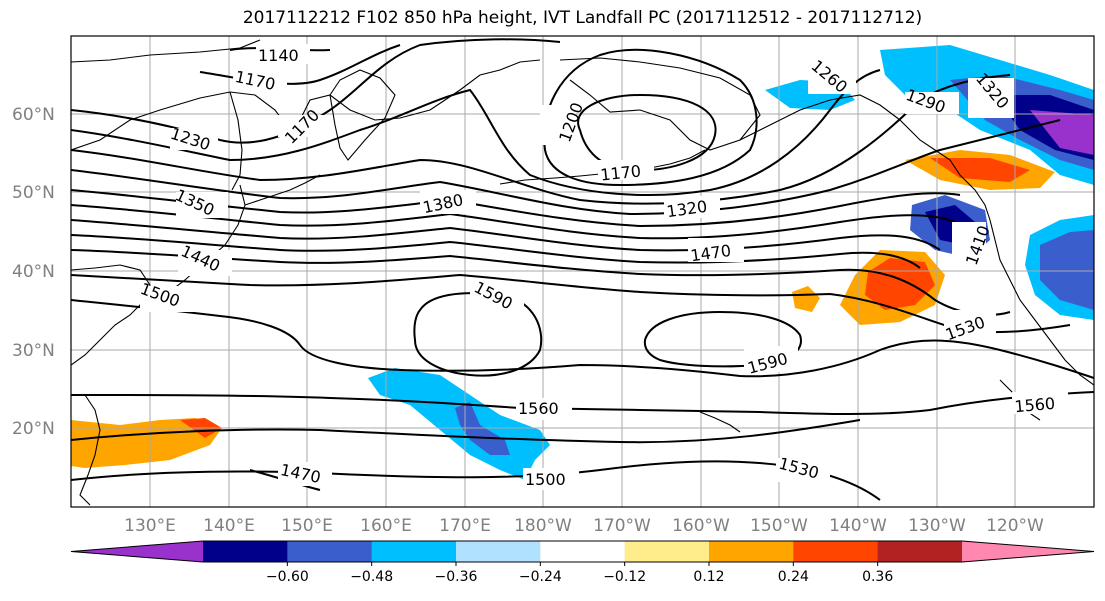 Image resolution: width=1105 pixels, height=601 pixels. What do you see at coordinates (538, 408) in the screenshot?
I see `contour-label-1560a: 1560` at bounding box center [538, 408].